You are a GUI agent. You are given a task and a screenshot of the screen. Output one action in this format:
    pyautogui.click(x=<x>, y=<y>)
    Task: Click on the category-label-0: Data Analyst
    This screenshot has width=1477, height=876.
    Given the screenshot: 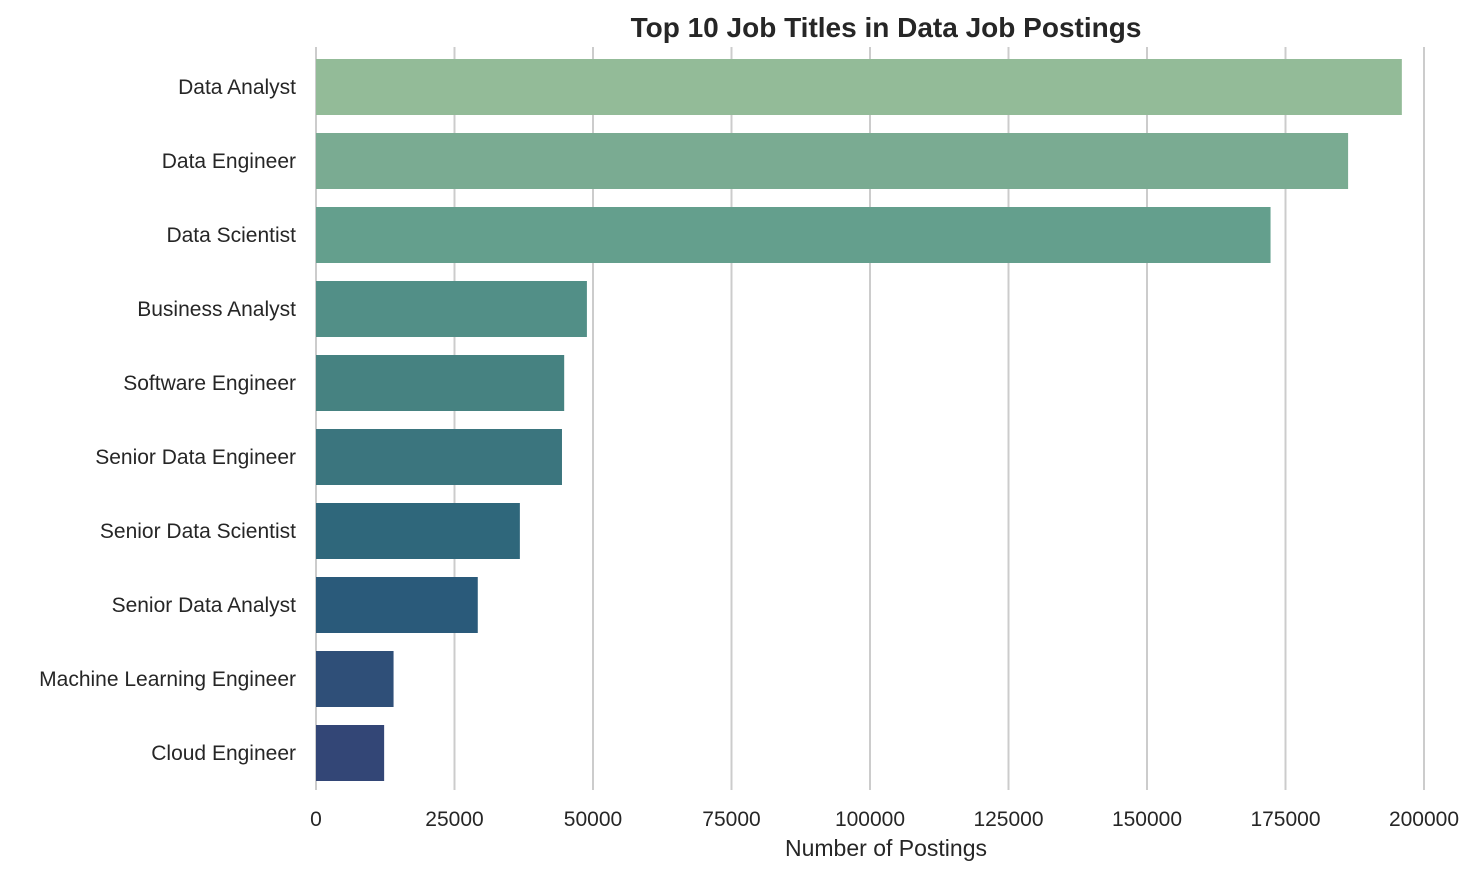 What is the action you would take?
    pyautogui.click(x=237, y=87)
    